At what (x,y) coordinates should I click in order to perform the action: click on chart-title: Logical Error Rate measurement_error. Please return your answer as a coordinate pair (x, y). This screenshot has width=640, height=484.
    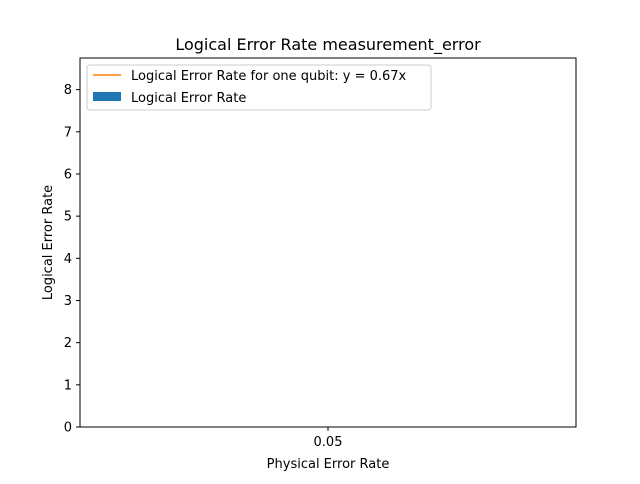
    Looking at the image, I should click on (328, 45).